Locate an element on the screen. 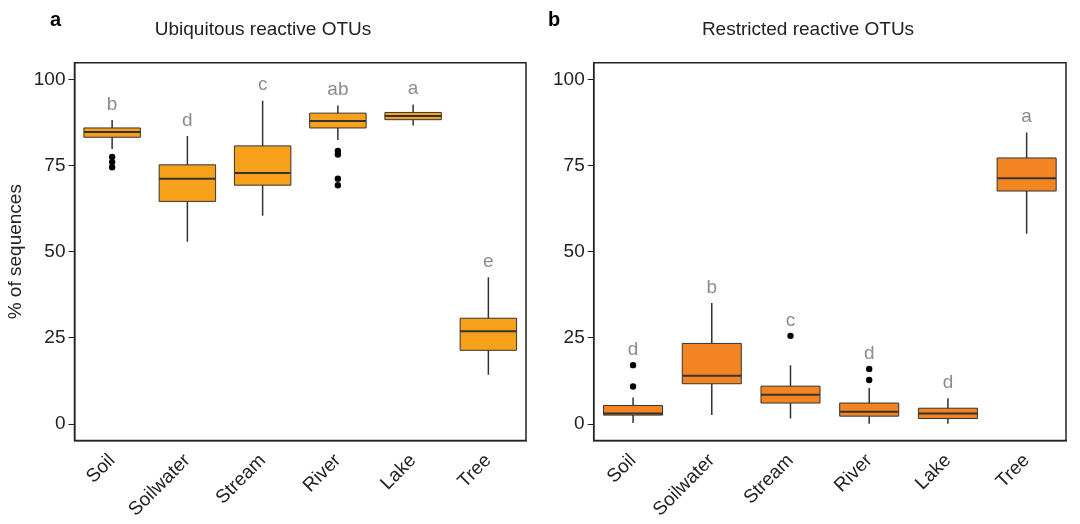 This screenshot has height=524, width=1080. annotation: e is located at coordinates (488, 260).